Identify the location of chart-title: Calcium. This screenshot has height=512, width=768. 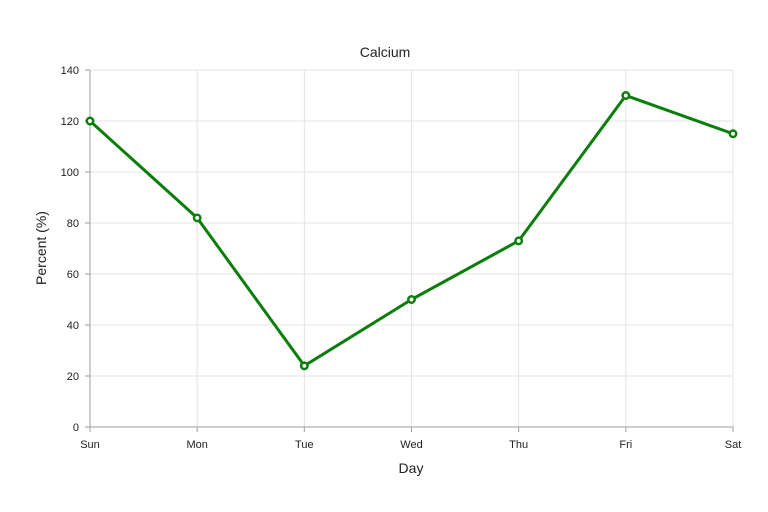
(385, 52).